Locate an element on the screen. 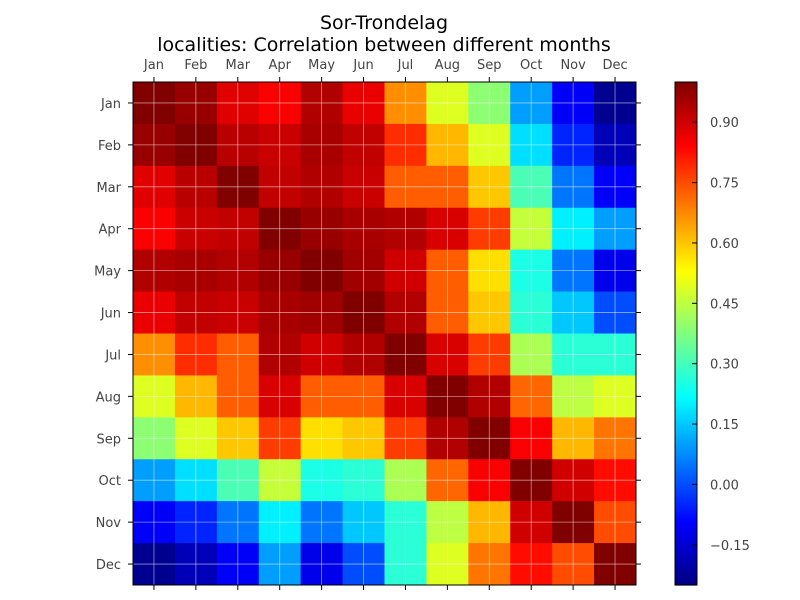 Image resolution: width=800 pixels, height=600 pixels. colorbar-tick-label: 0.15 is located at coordinates (724, 425).